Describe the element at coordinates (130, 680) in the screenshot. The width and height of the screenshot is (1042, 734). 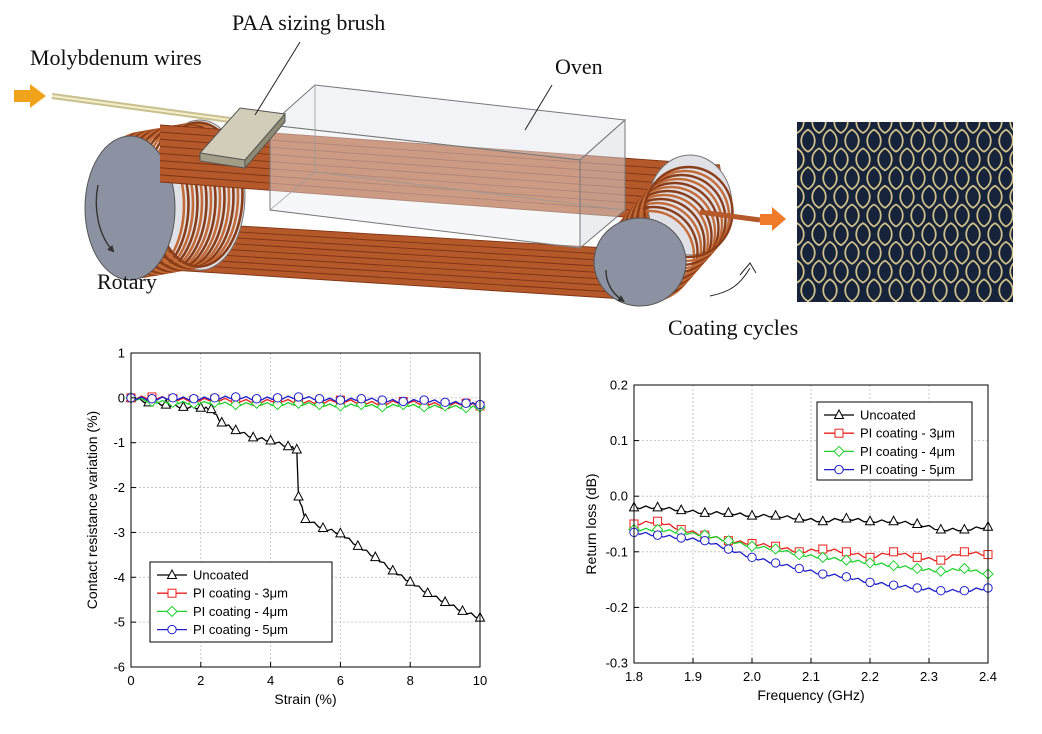
I see `x-tick-label: 0` at that location.